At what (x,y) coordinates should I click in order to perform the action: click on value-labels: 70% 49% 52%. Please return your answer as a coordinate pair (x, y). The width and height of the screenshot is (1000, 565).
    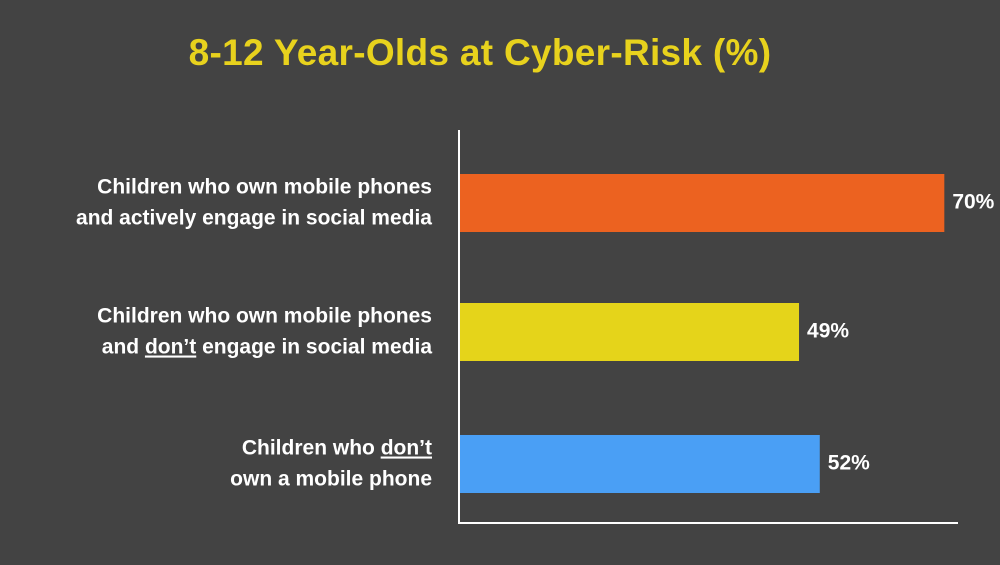
    Looking at the image, I should click on (901, 333).